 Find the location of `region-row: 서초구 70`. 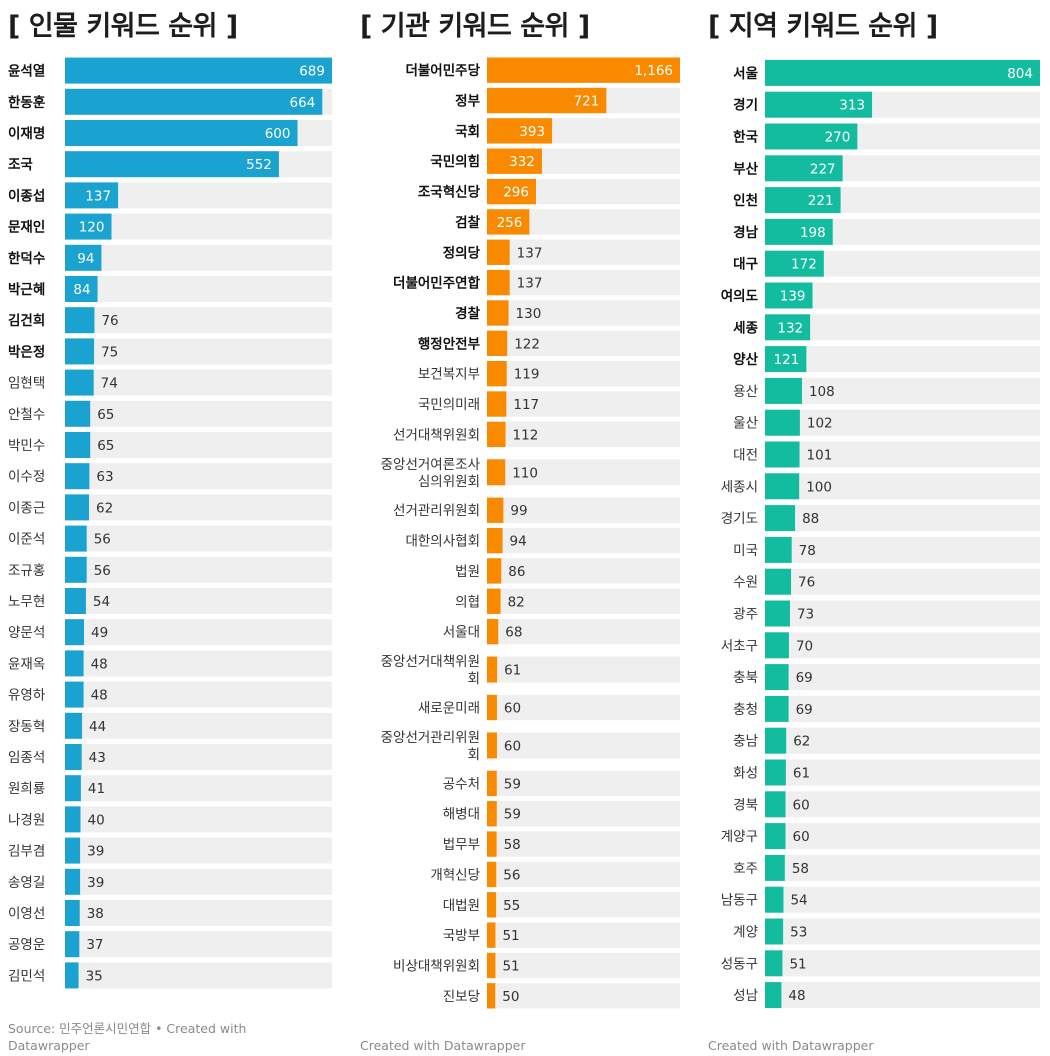

region-row: 서초구 70 is located at coordinates (880, 645).